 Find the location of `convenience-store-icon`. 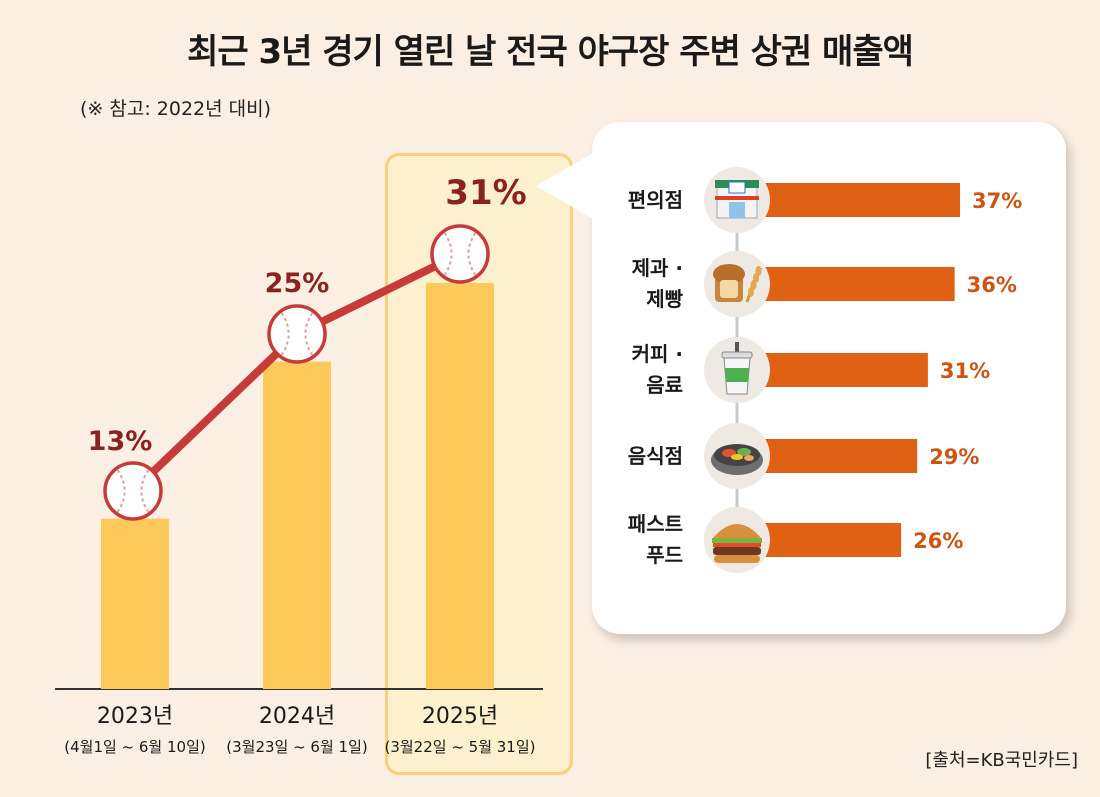

convenience-store-icon is located at coordinates (737, 200).